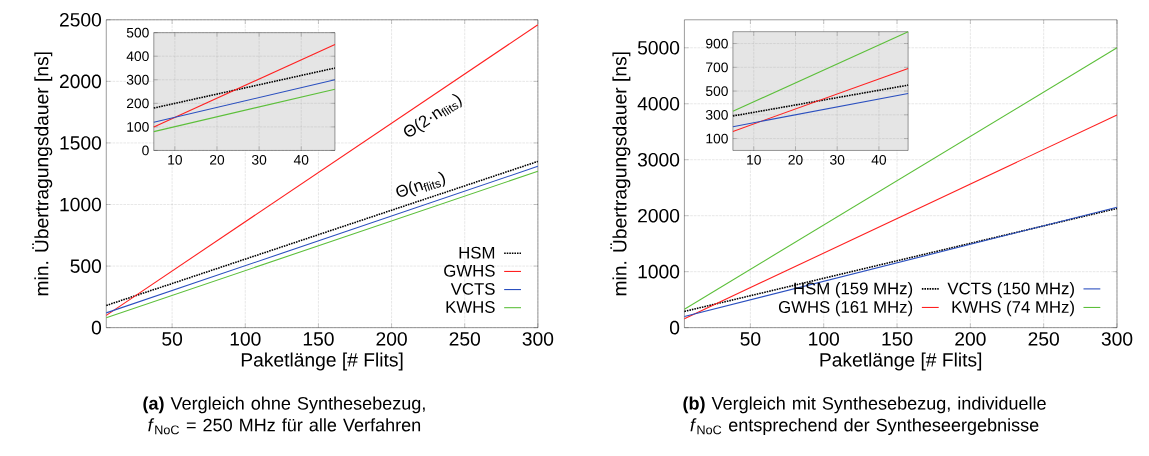  What do you see at coordinates (477, 252) in the screenshot?
I see `legend-label: HSM` at bounding box center [477, 252].